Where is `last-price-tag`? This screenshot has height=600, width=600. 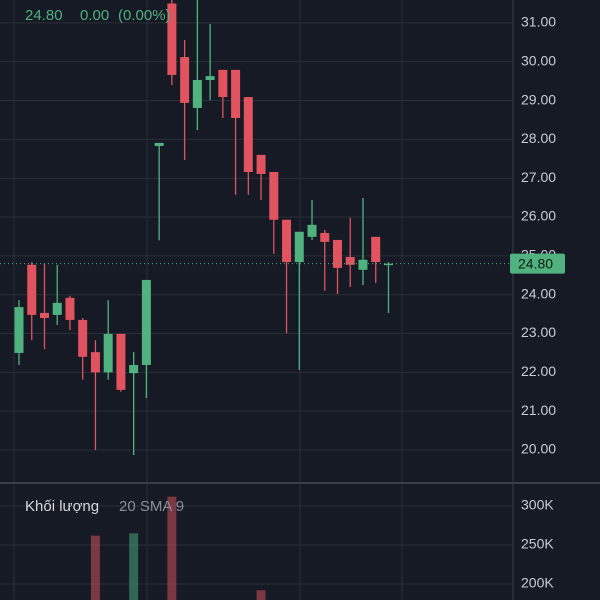 last-price-tag is located at coordinates (537, 263).